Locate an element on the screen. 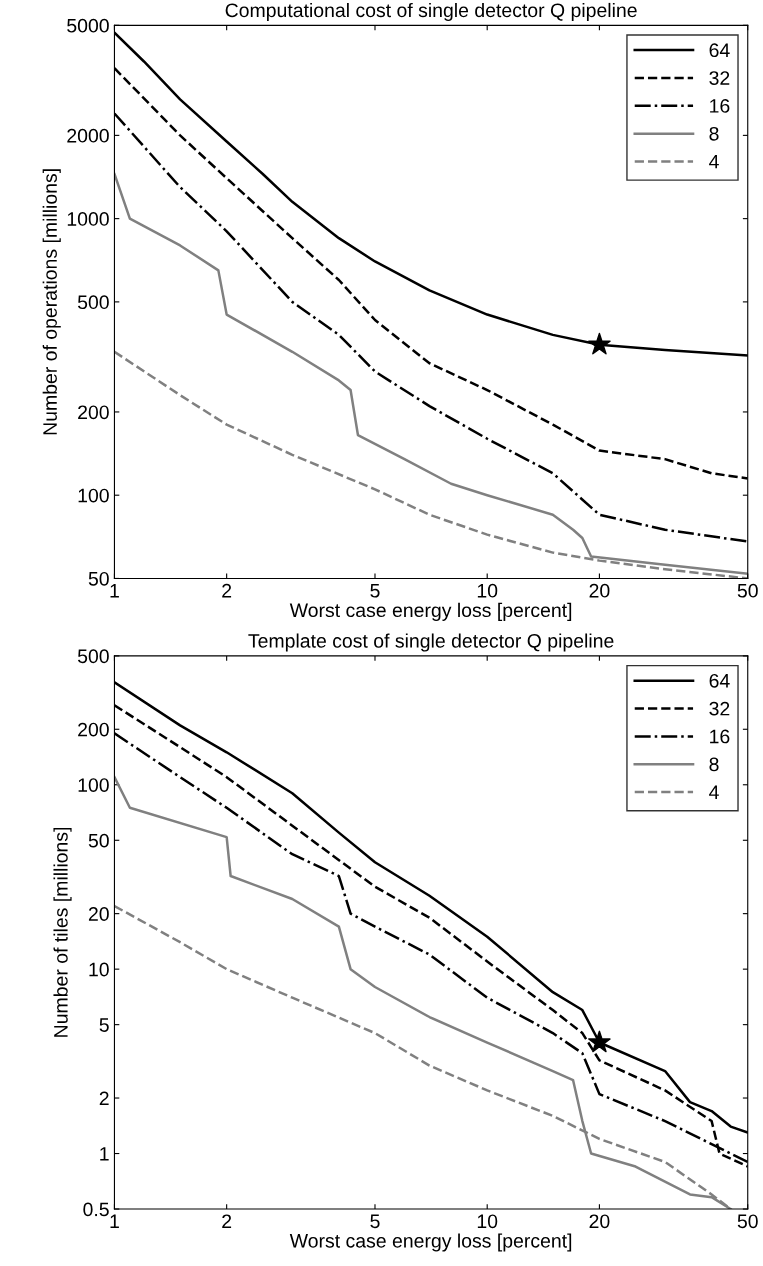  y-axis-title: Number of tiles [millions] is located at coordinates (62, 932).